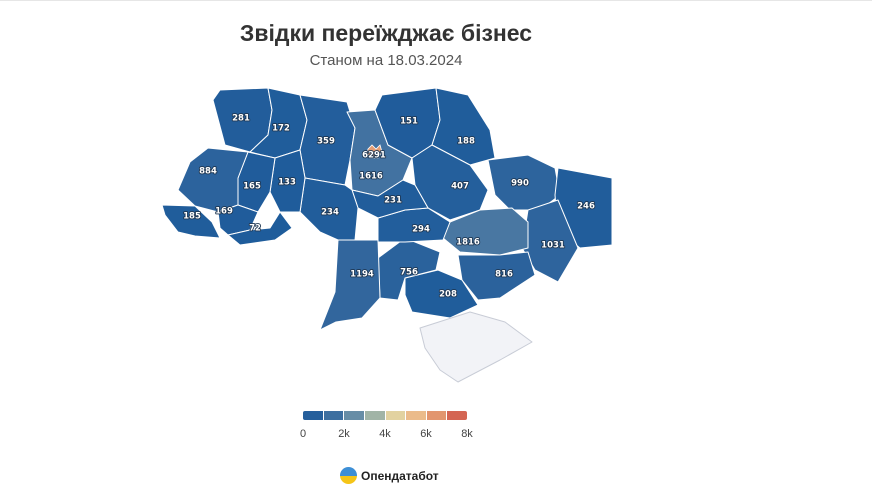  Describe the element at coordinates (463, 126) in the screenshot. I see `region-Сумська` at that location.